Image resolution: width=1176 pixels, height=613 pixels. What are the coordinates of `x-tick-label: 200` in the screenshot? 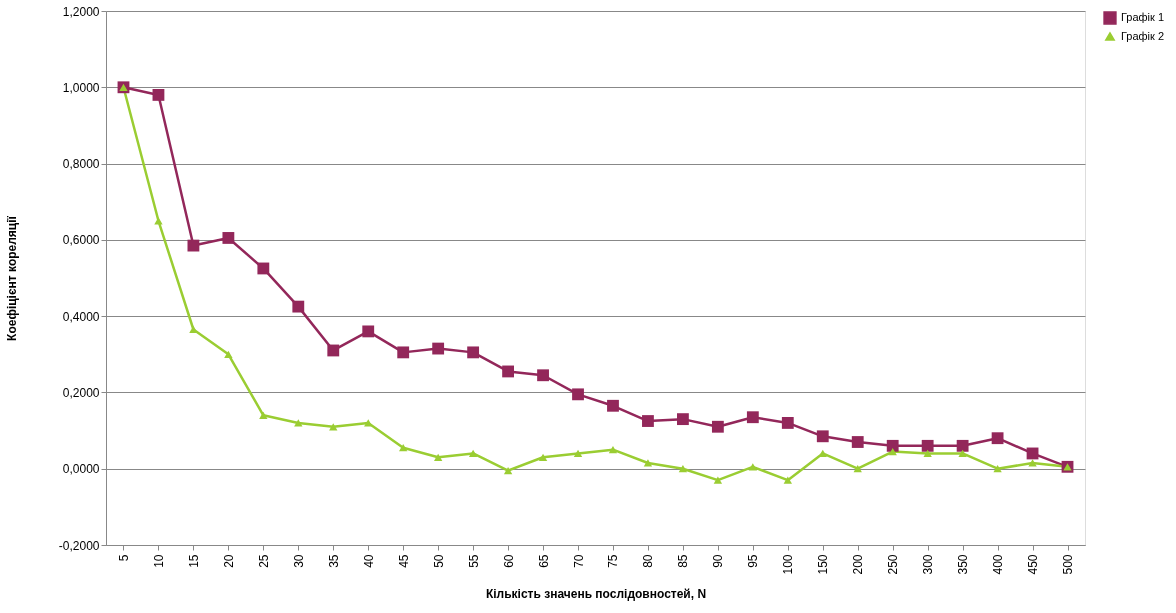 It's located at (858, 564).